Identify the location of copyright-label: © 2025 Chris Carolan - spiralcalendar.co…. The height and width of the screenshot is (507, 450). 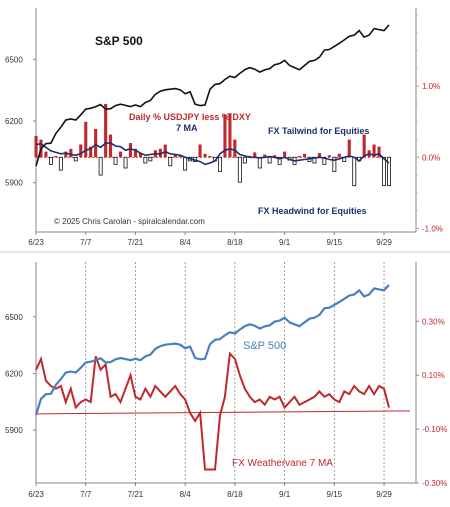
(129, 221).